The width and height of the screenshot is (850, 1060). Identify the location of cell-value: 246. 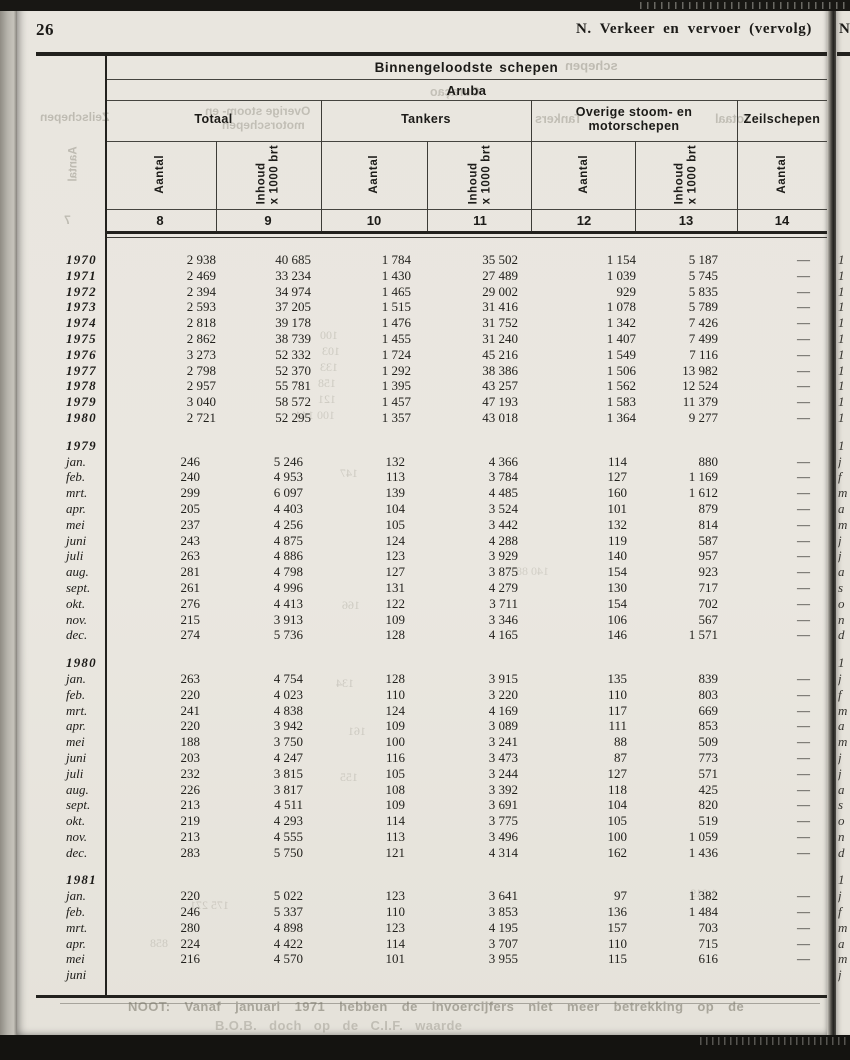
(190, 461).